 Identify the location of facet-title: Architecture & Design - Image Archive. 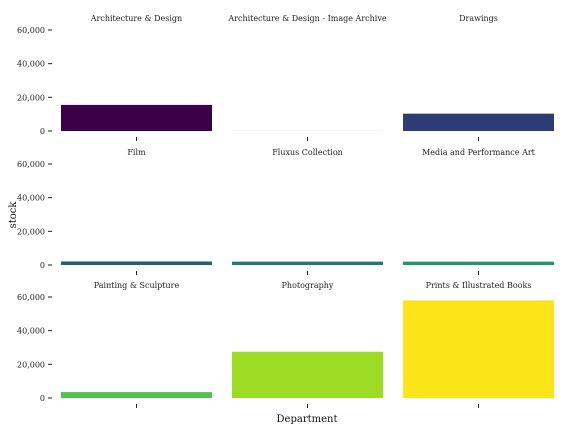
(306, 18).